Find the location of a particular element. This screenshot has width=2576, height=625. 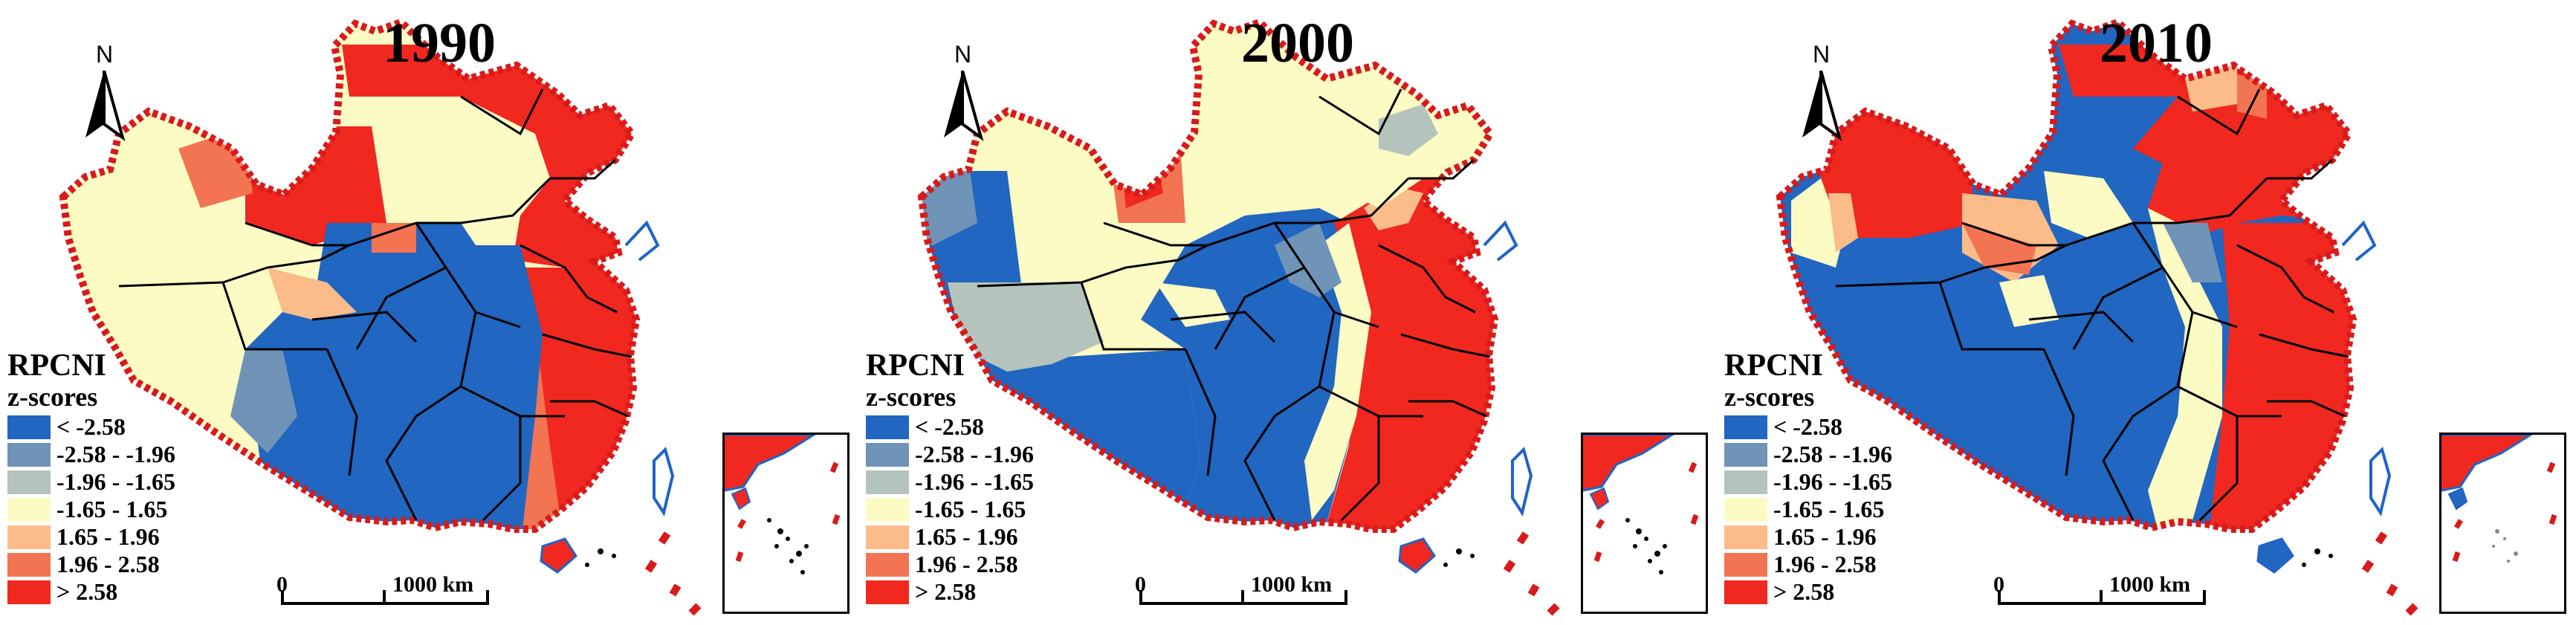

year-title: 2000 is located at coordinates (1298, 43).